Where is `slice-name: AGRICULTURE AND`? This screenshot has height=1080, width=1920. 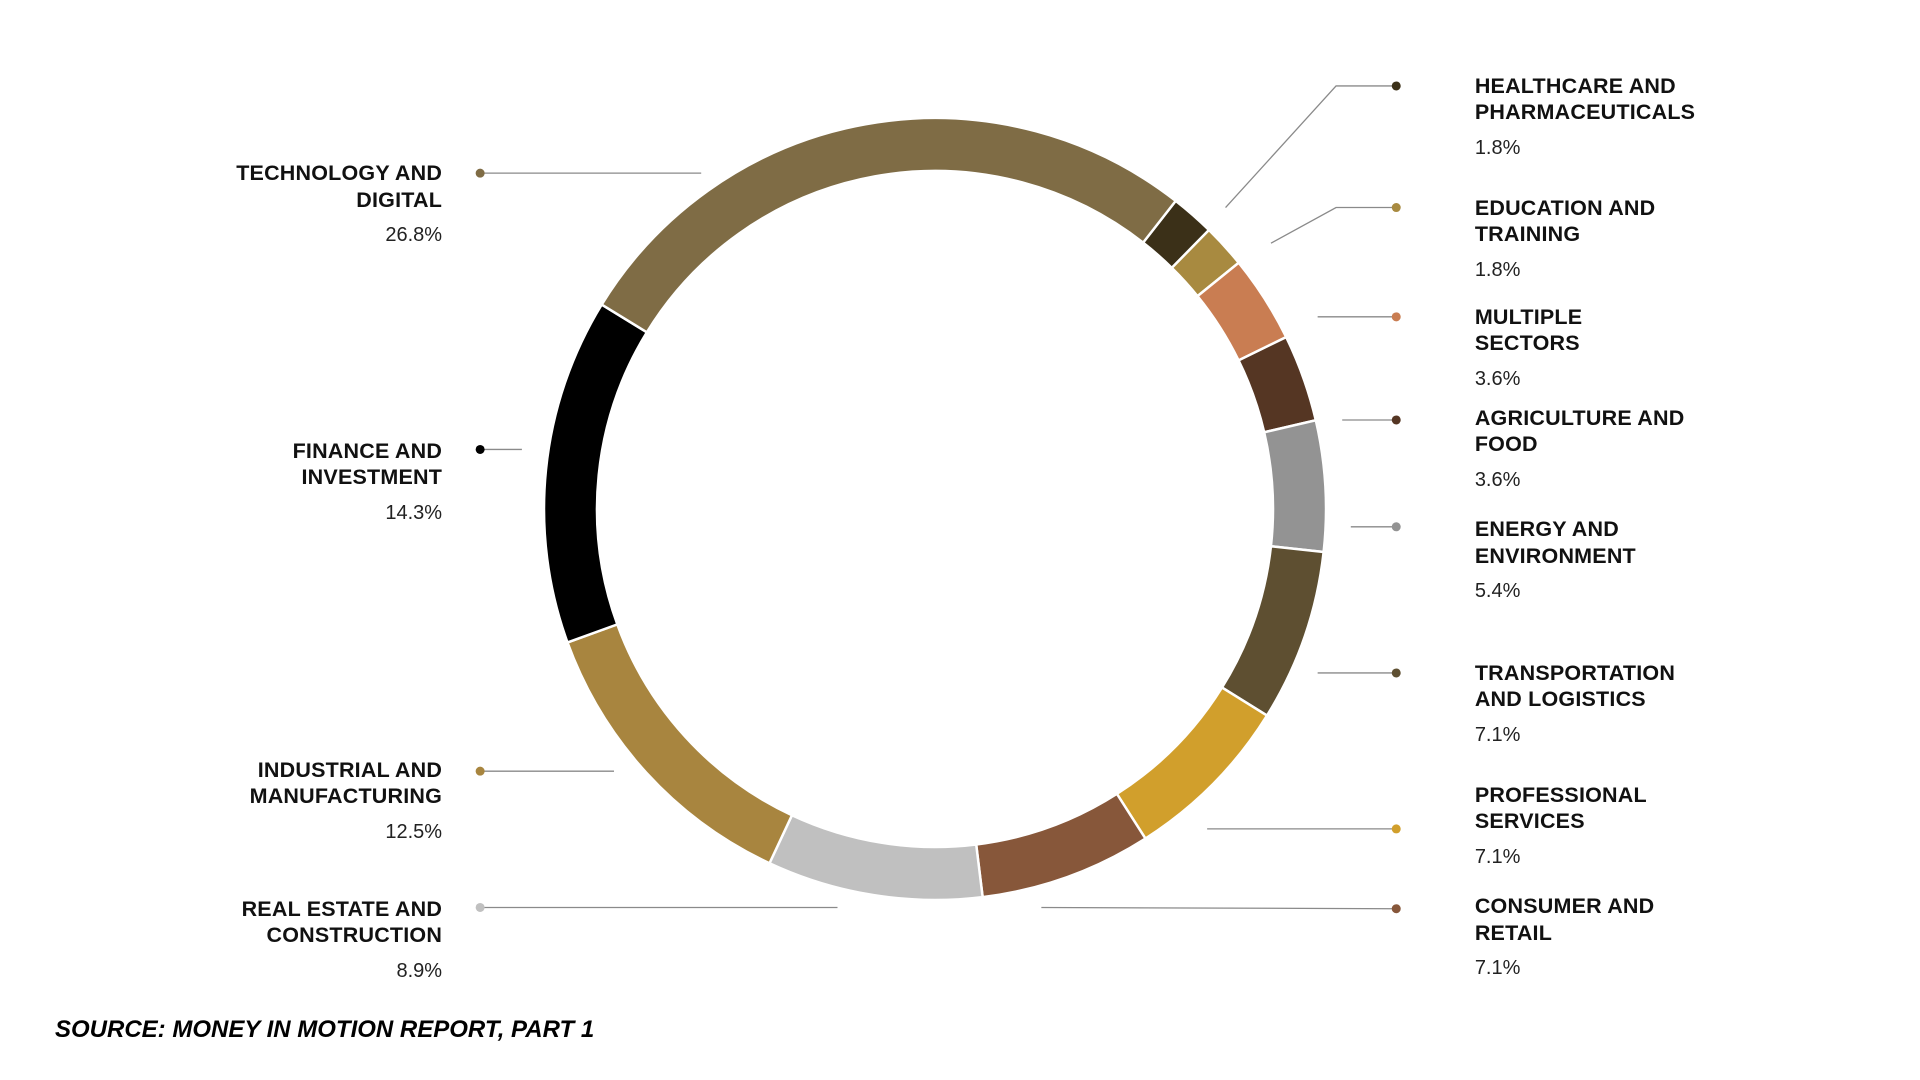
slice-name: AGRICULTURE AND is located at coordinates (1579, 417).